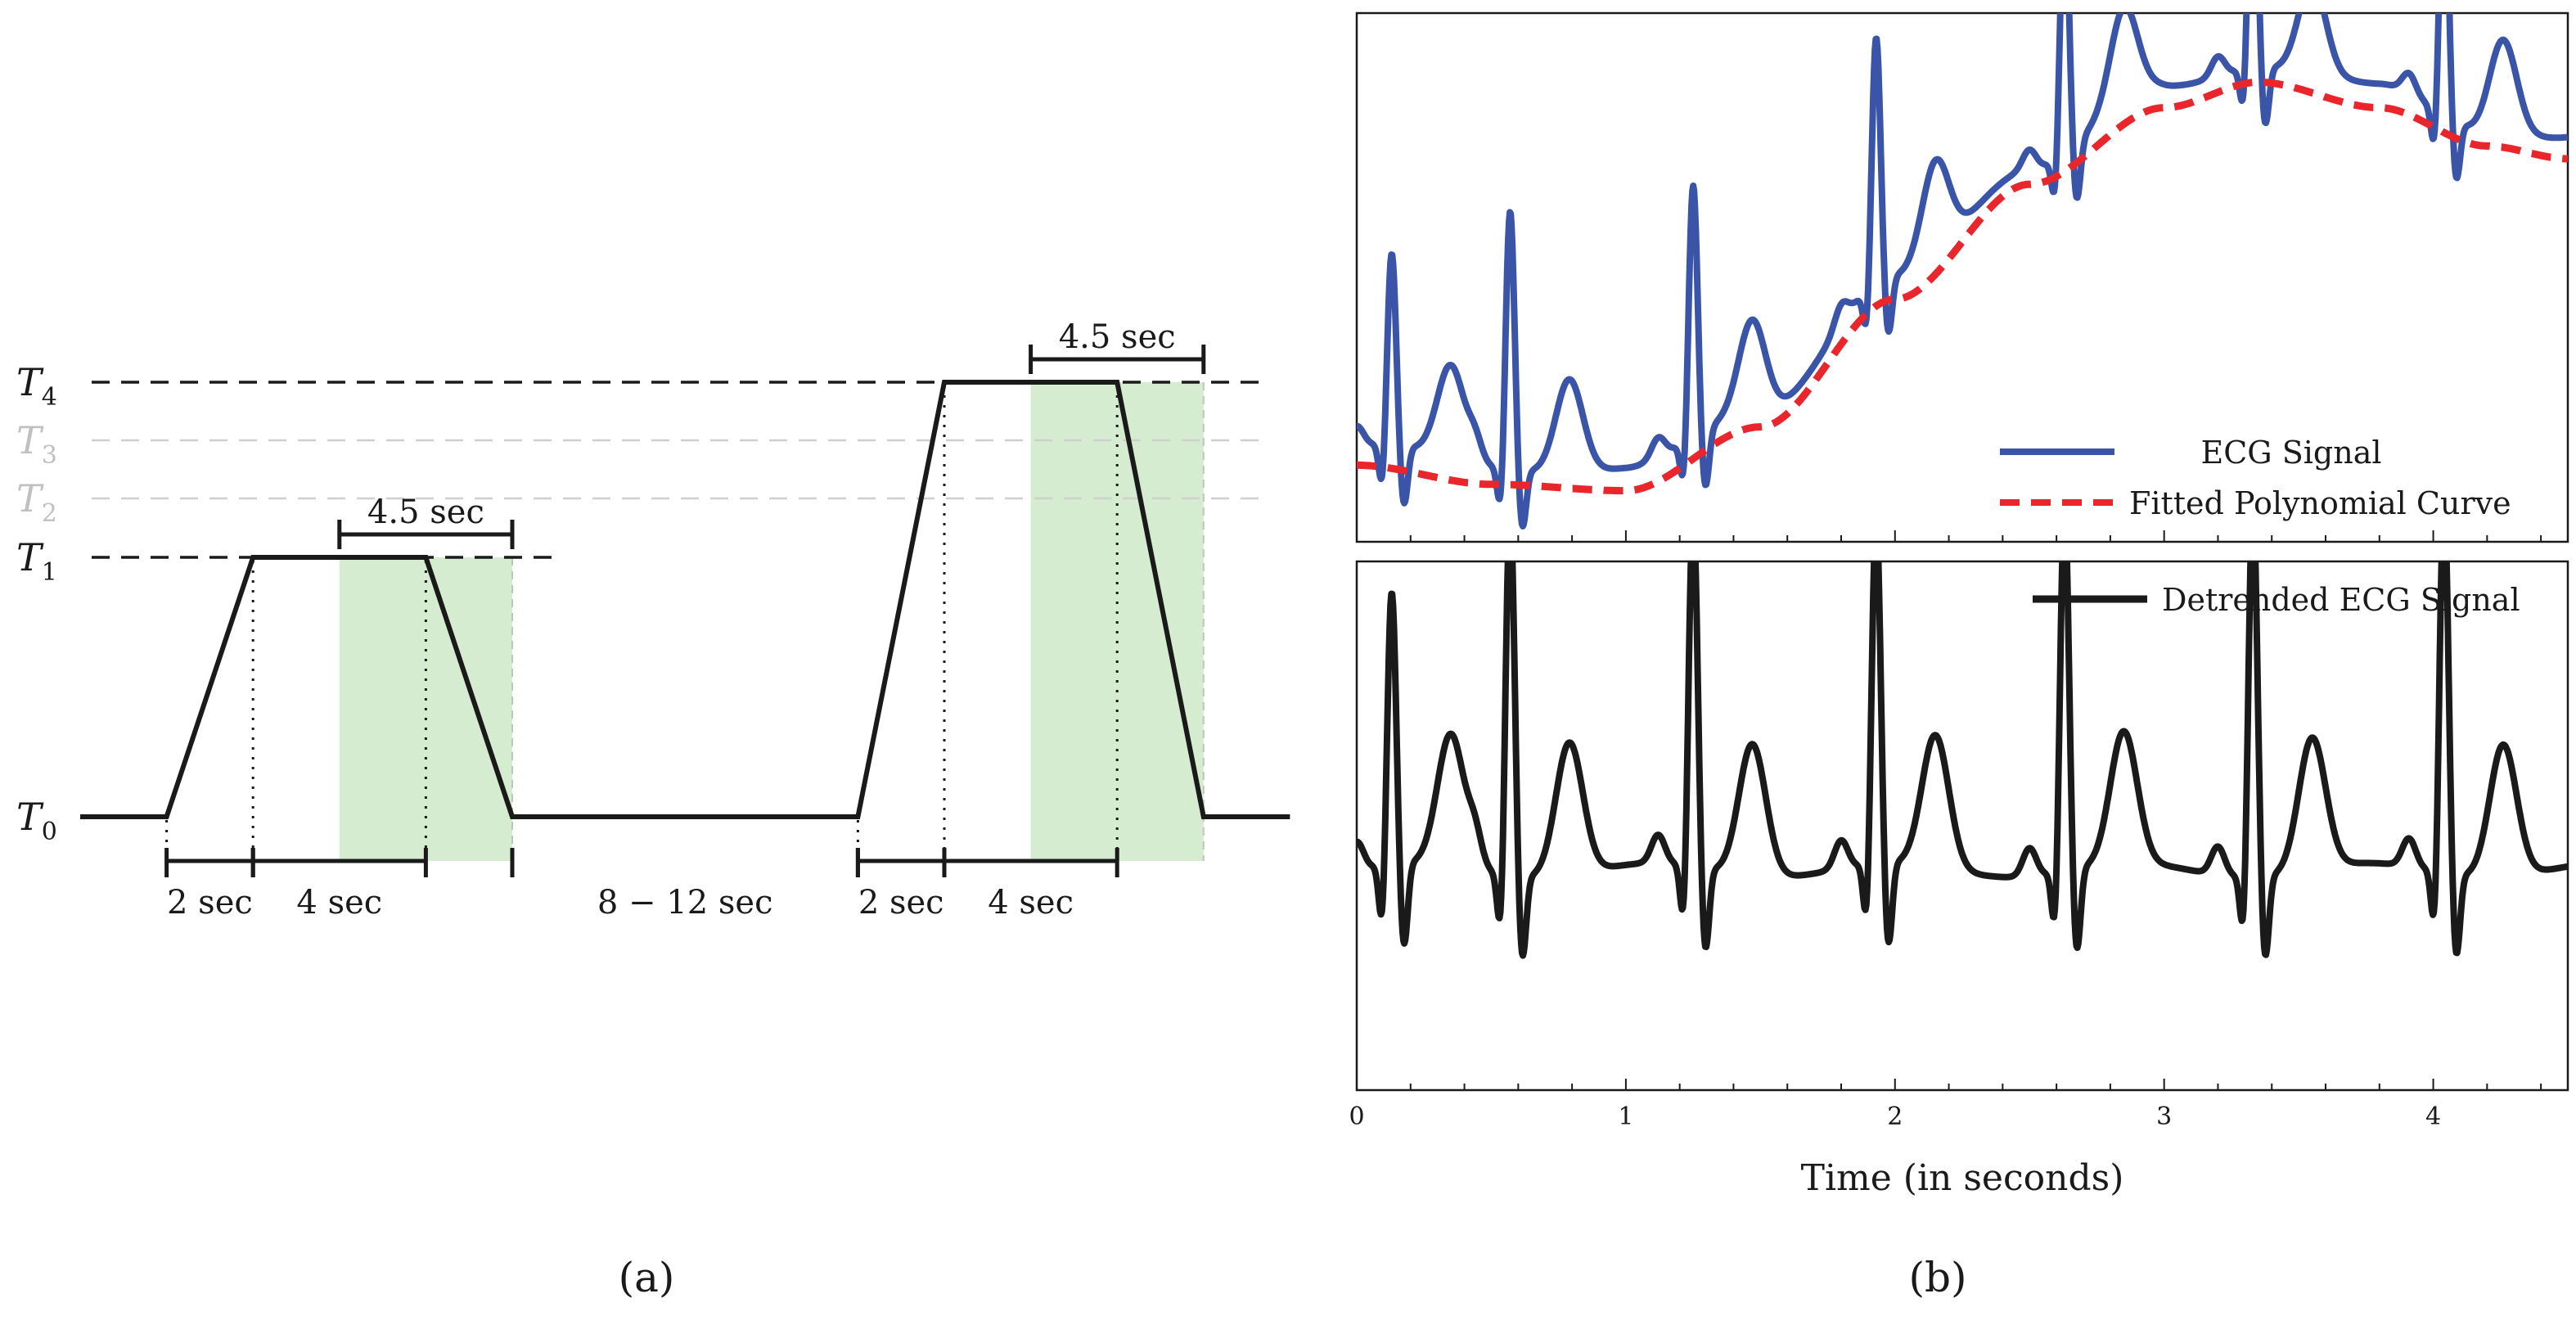  What do you see at coordinates (2164, 1117) in the screenshot?
I see `x-tick-label-3: 3` at bounding box center [2164, 1117].